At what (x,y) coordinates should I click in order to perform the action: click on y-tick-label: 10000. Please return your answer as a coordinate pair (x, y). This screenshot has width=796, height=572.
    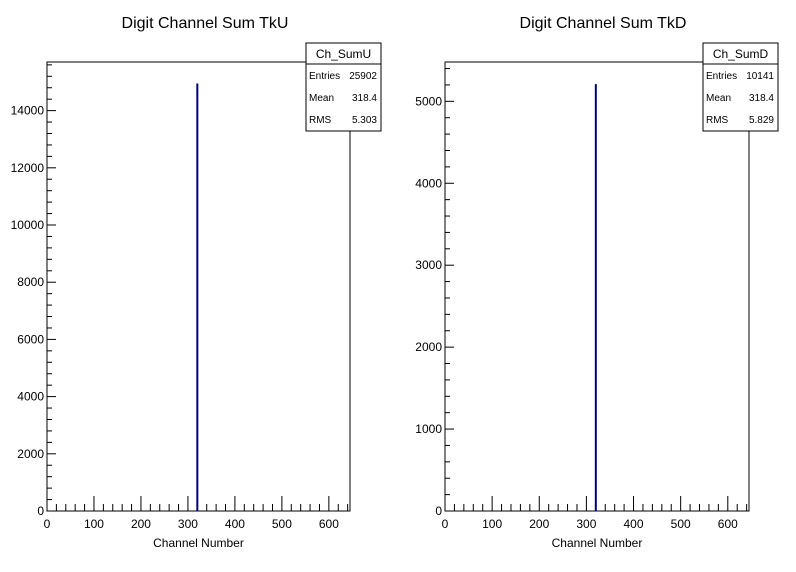
    Looking at the image, I should click on (28, 225).